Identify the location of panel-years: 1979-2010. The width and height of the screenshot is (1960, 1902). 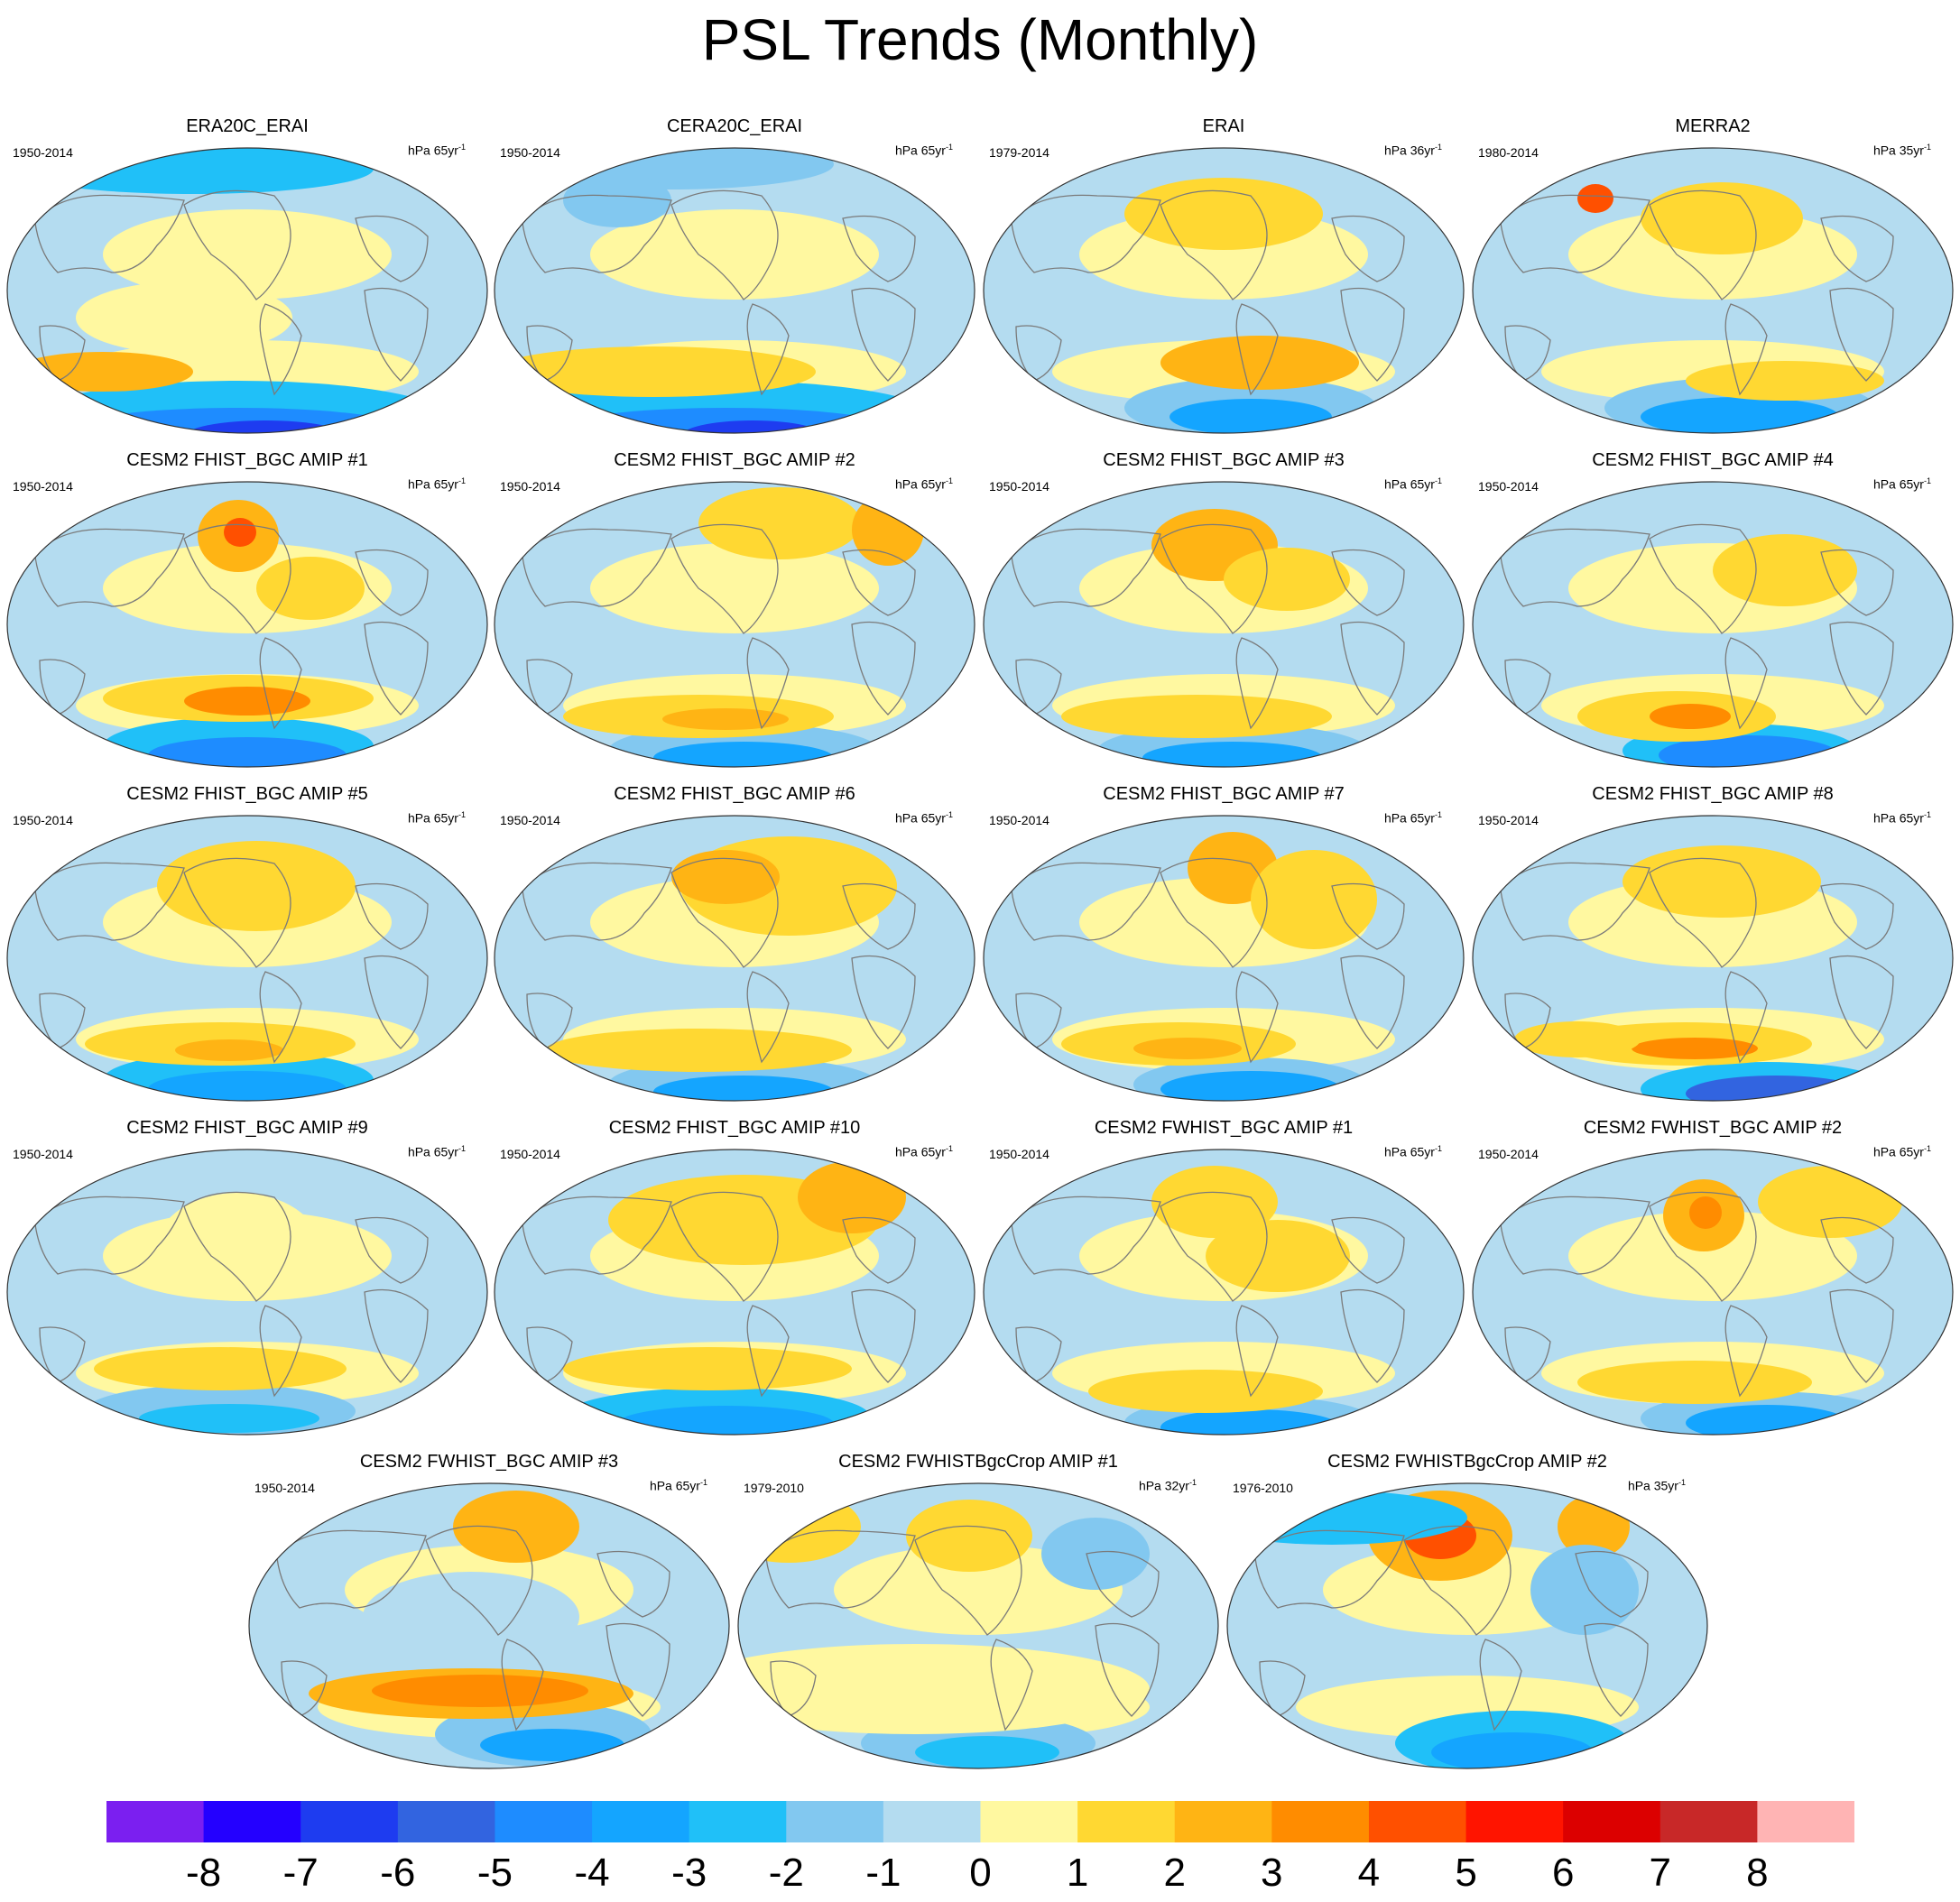
(774, 1488).